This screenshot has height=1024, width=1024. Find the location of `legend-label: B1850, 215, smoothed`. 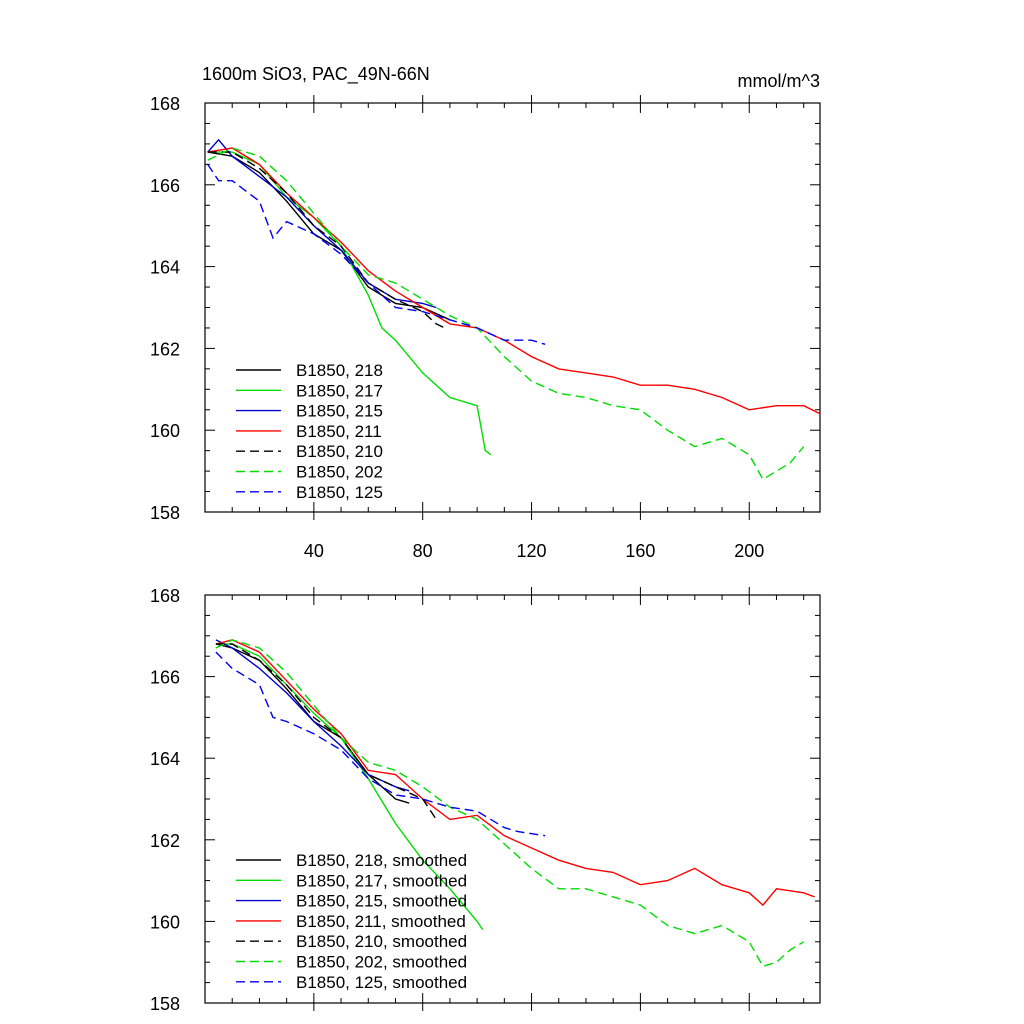

legend-label: B1850, 215, smoothed is located at coordinates (381, 901).